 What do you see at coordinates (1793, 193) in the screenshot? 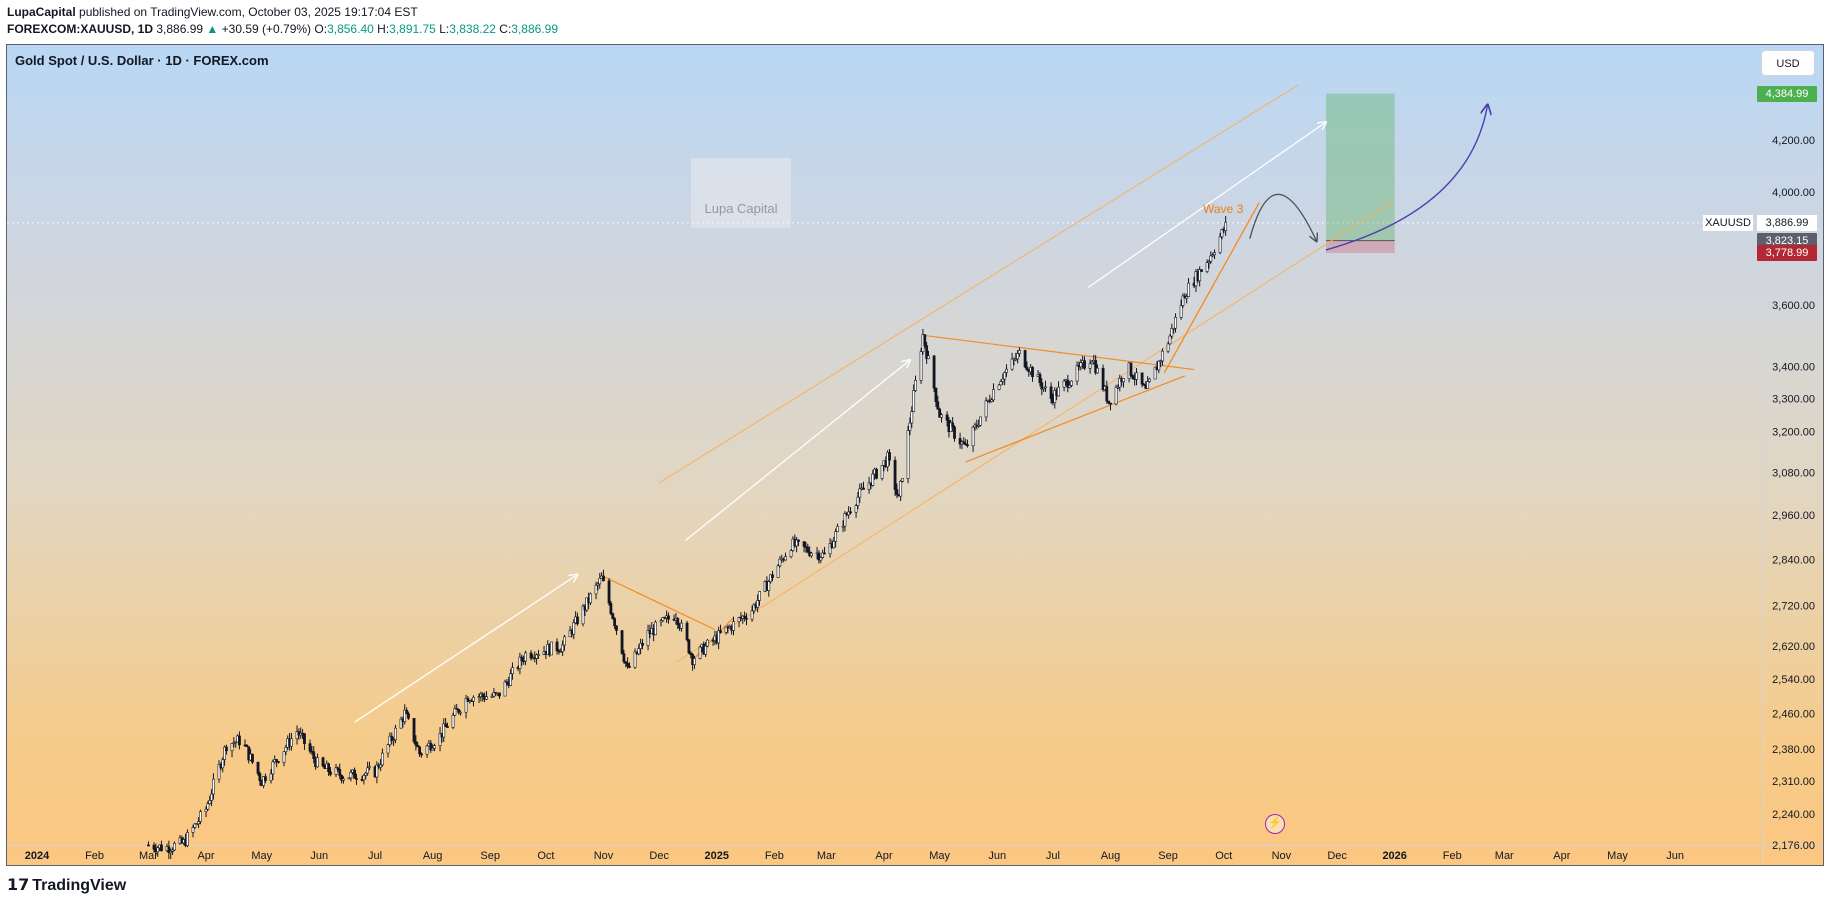
I see `y-tick-label: 4,000.00` at bounding box center [1793, 193].